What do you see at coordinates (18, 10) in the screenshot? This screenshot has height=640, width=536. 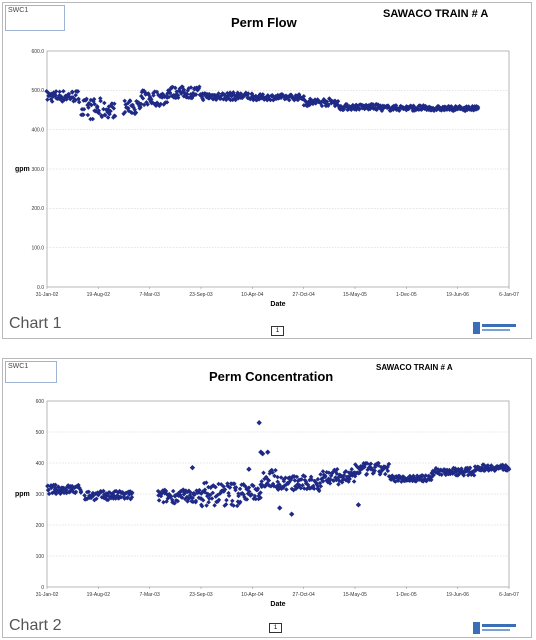 I see `panel-tag: SWC1` at bounding box center [18, 10].